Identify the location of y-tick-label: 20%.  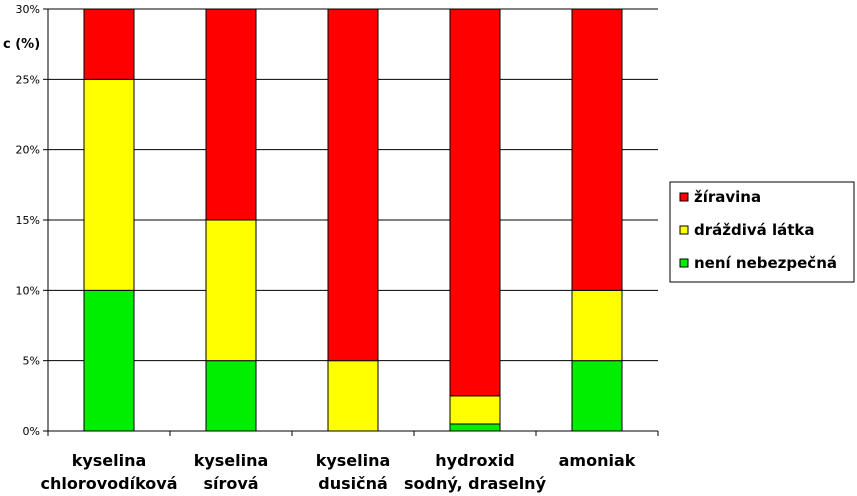
(28, 150).